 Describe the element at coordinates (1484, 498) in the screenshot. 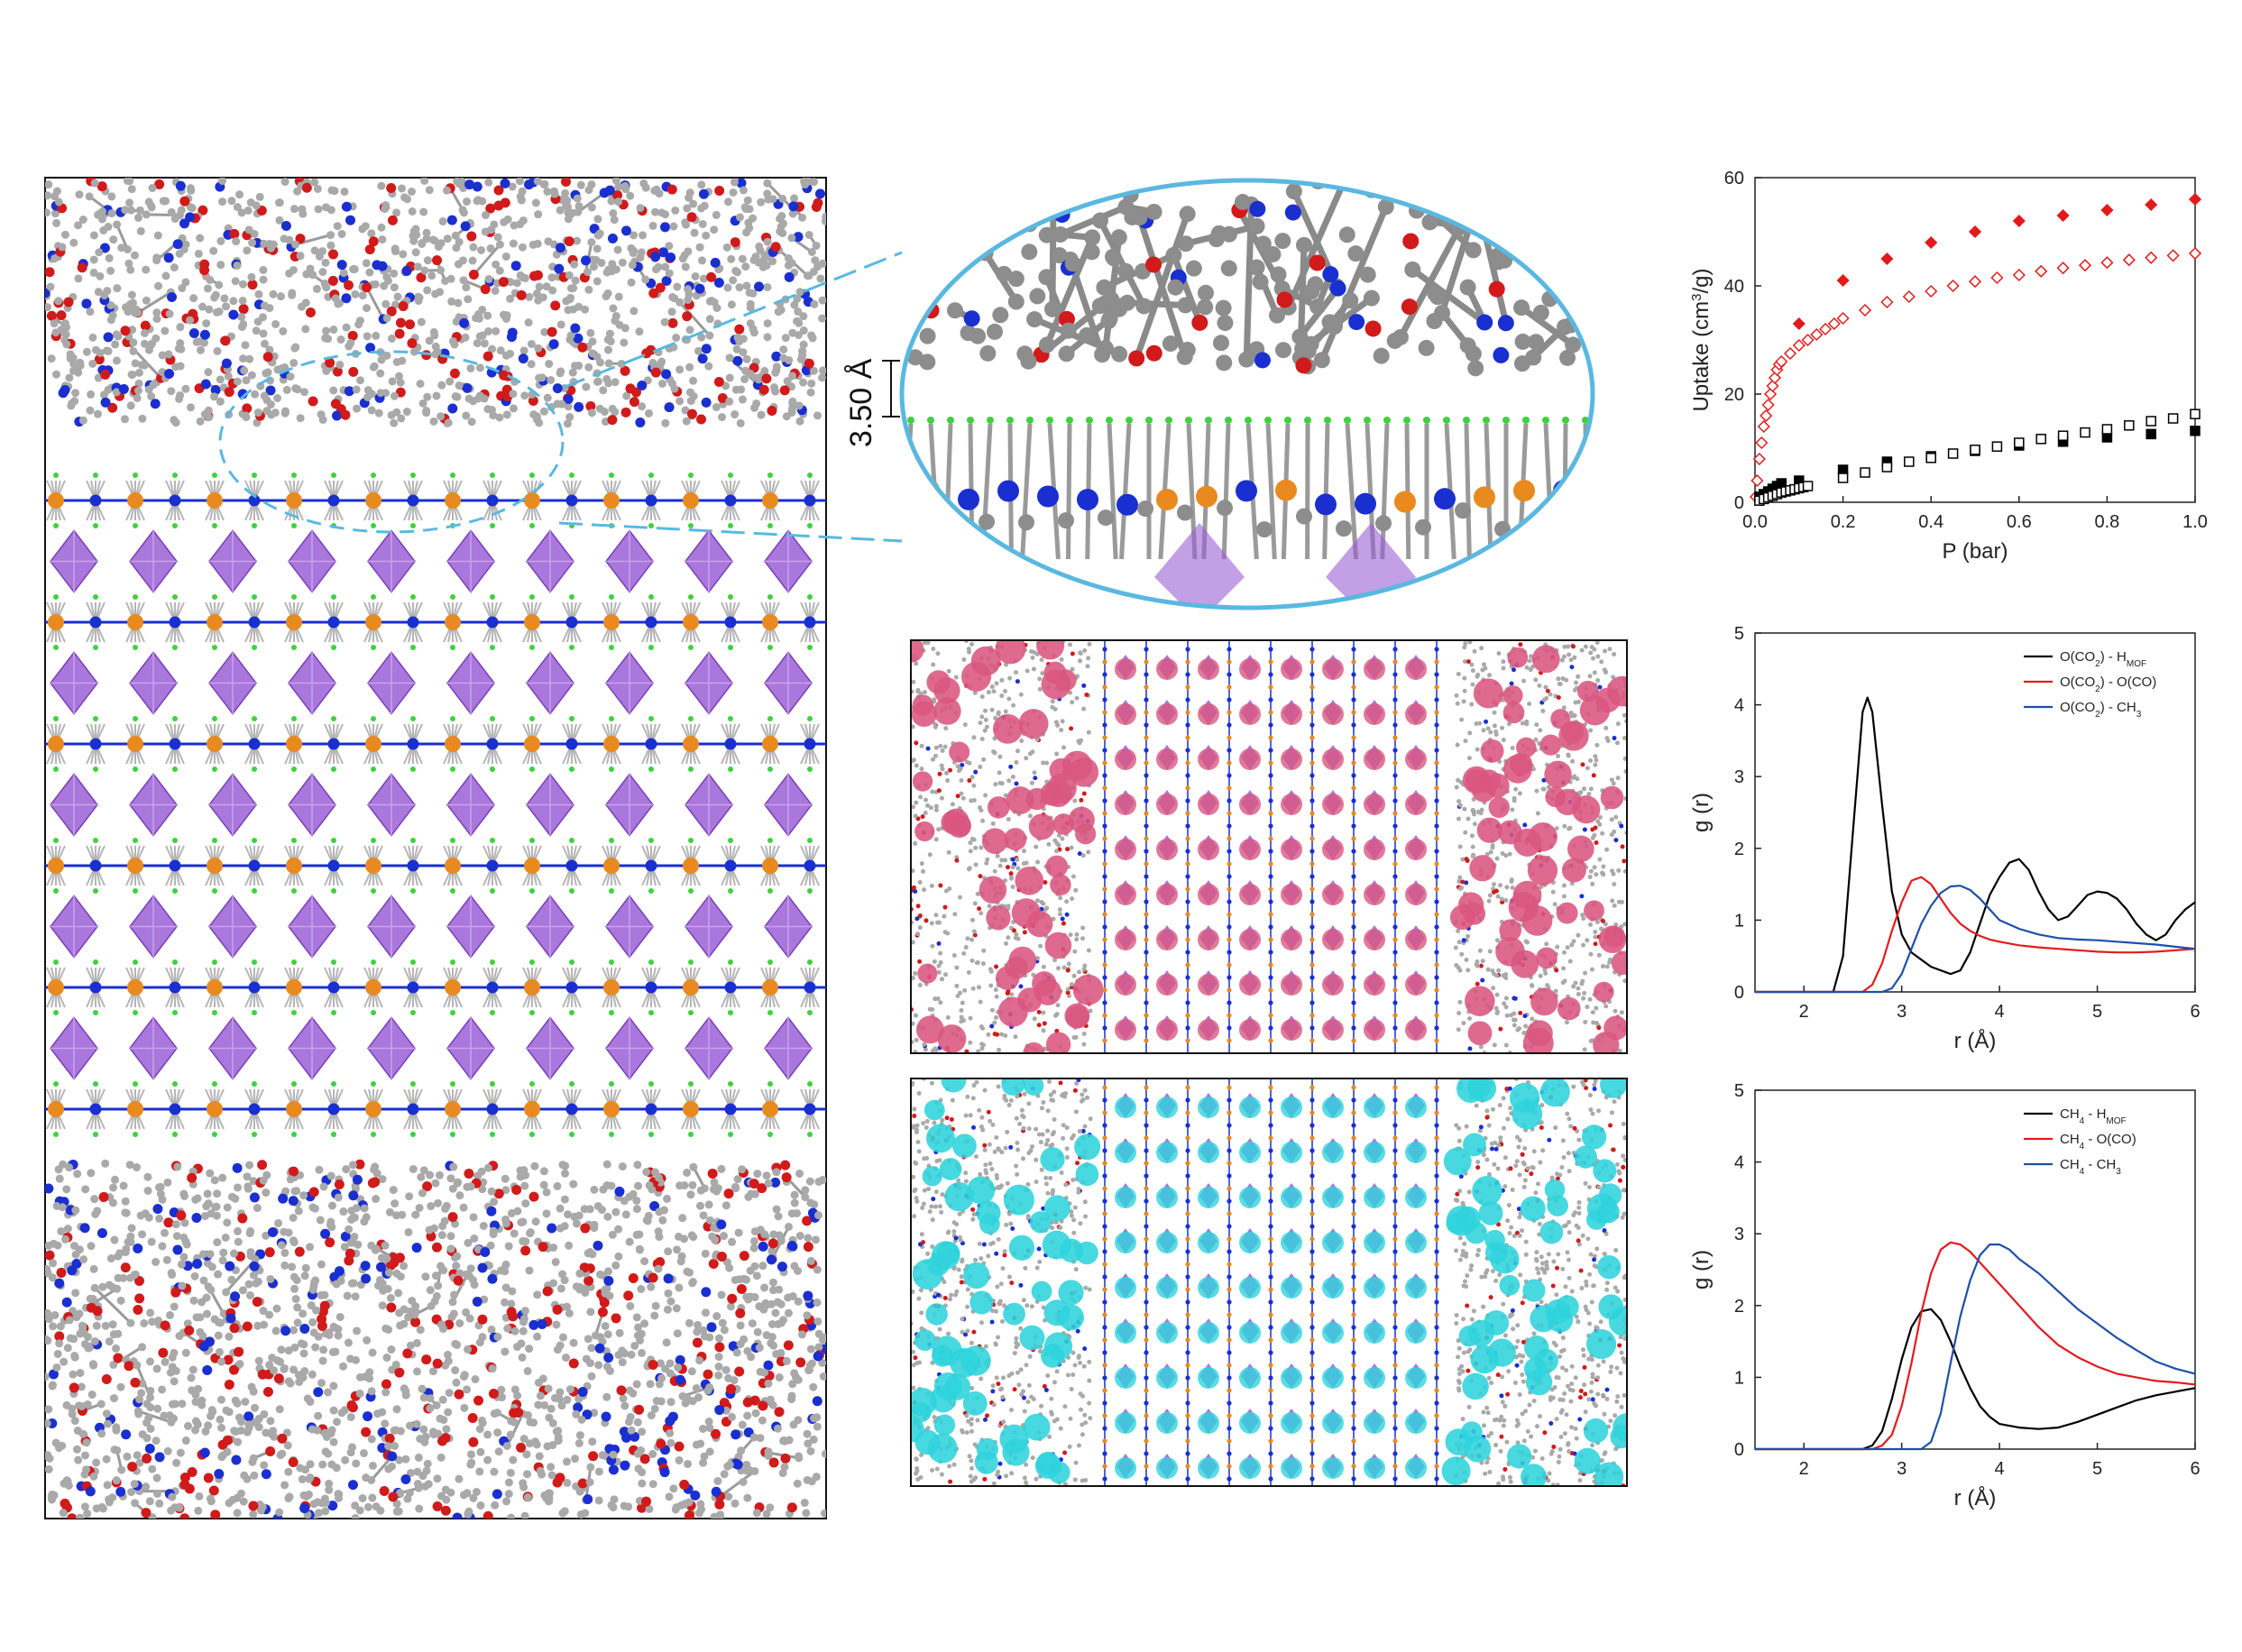

I see `zoom-mof-atom` at that location.